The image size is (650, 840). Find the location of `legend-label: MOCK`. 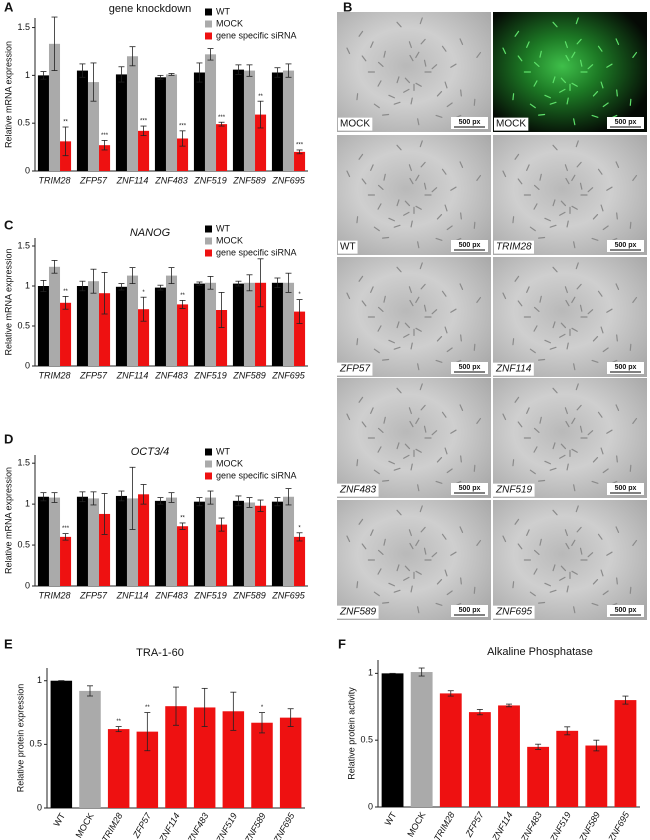

legend-label: MOCK is located at coordinates (229, 240).